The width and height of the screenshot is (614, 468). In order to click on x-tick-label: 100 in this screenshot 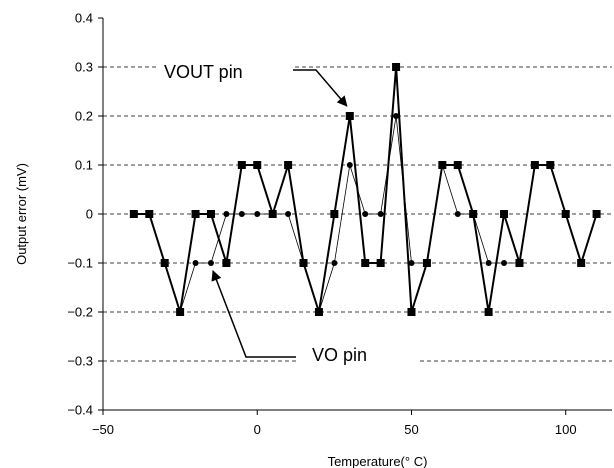, I will do `click(566, 429)`.